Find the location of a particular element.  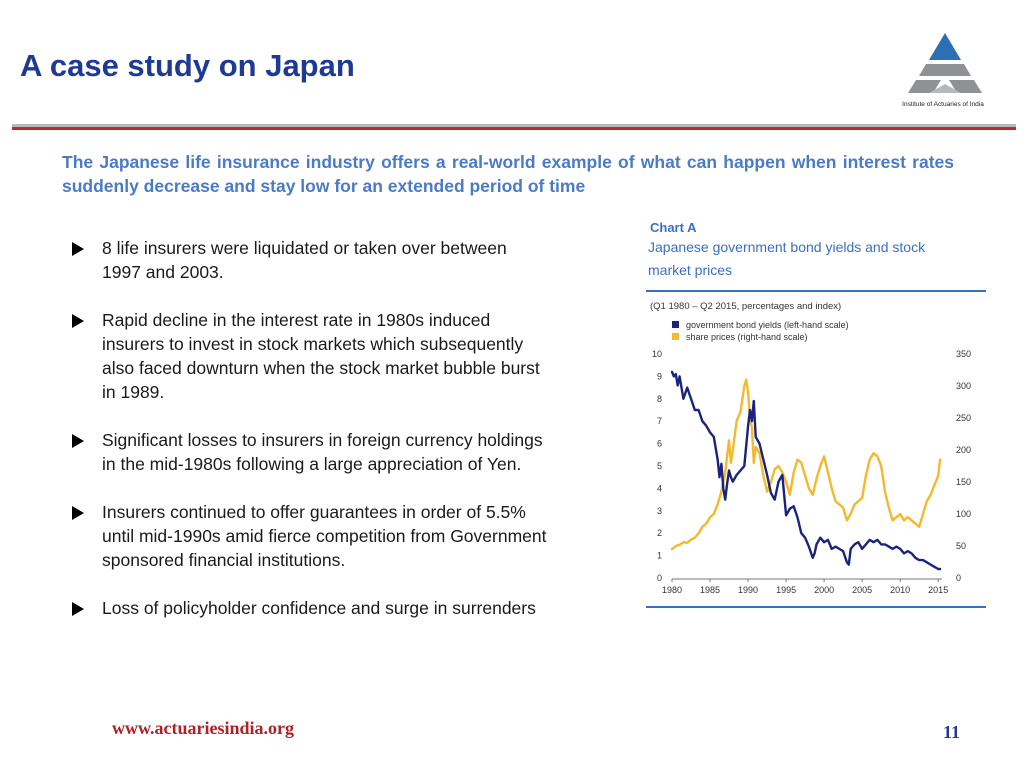

title-divider-grey is located at coordinates (514, 125).